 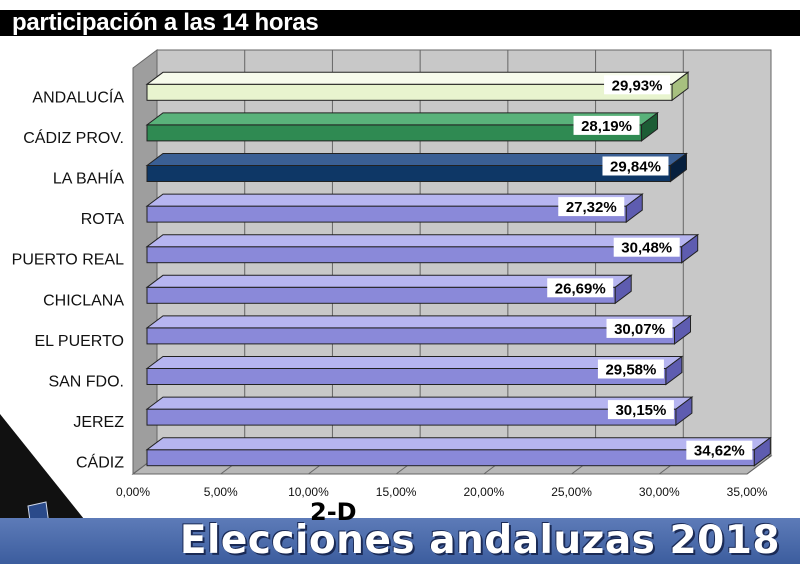 I want to click on footer-title: Elecciones andaluzas 2018, so click(x=479, y=540).